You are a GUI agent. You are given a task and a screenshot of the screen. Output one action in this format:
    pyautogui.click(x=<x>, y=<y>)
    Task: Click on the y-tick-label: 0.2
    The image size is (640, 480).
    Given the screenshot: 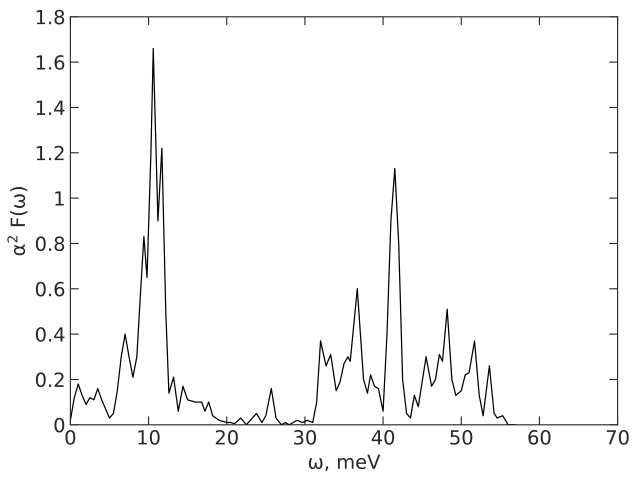 What is the action you would take?
    pyautogui.click(x=50, y=380)
    